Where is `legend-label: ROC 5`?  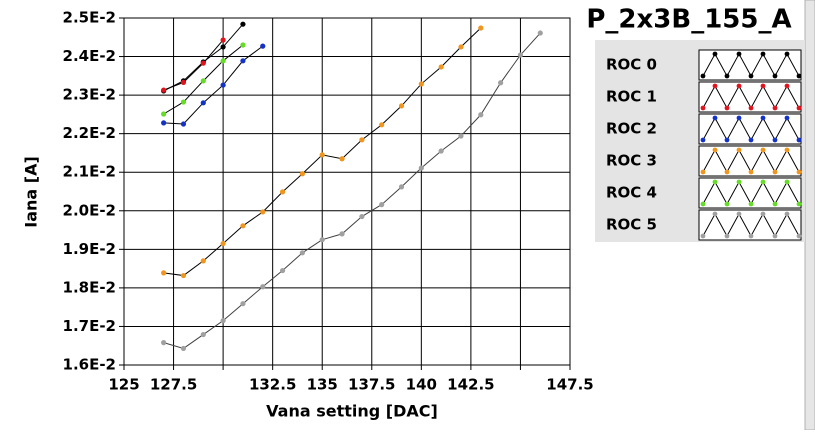
legend-label: ROC 5 is located at coordinates (631, 225).